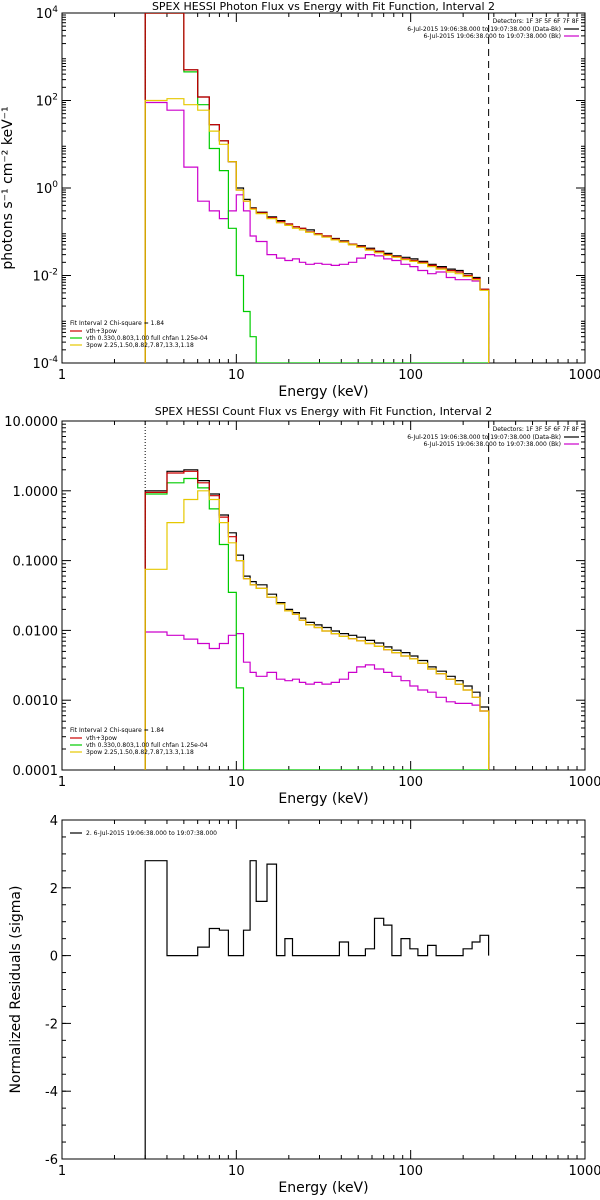 The height and width of the screenshot is (1200, 600). Describe the element at coordinates (53, 360) in the screenshot. I see `y-tick-exponent: -4` at that location.